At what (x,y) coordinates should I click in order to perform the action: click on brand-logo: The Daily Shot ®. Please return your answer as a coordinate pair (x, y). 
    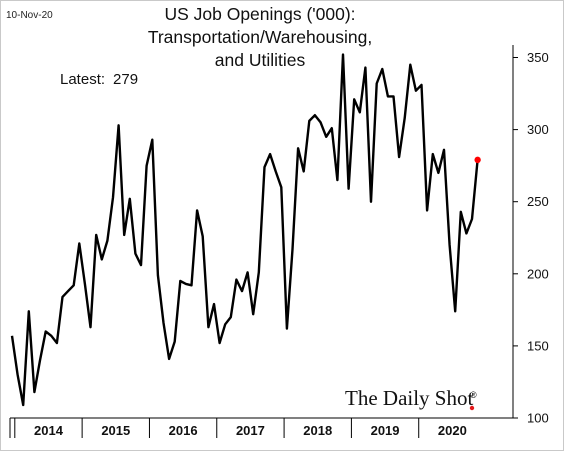
    Looking at the image, I should click on (411, 398).